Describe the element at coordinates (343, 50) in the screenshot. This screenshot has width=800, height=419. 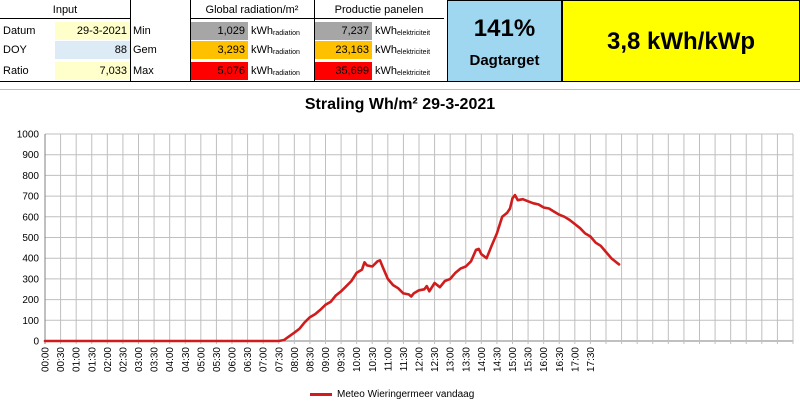
I see `production-gem-value: 23,163` at that location.